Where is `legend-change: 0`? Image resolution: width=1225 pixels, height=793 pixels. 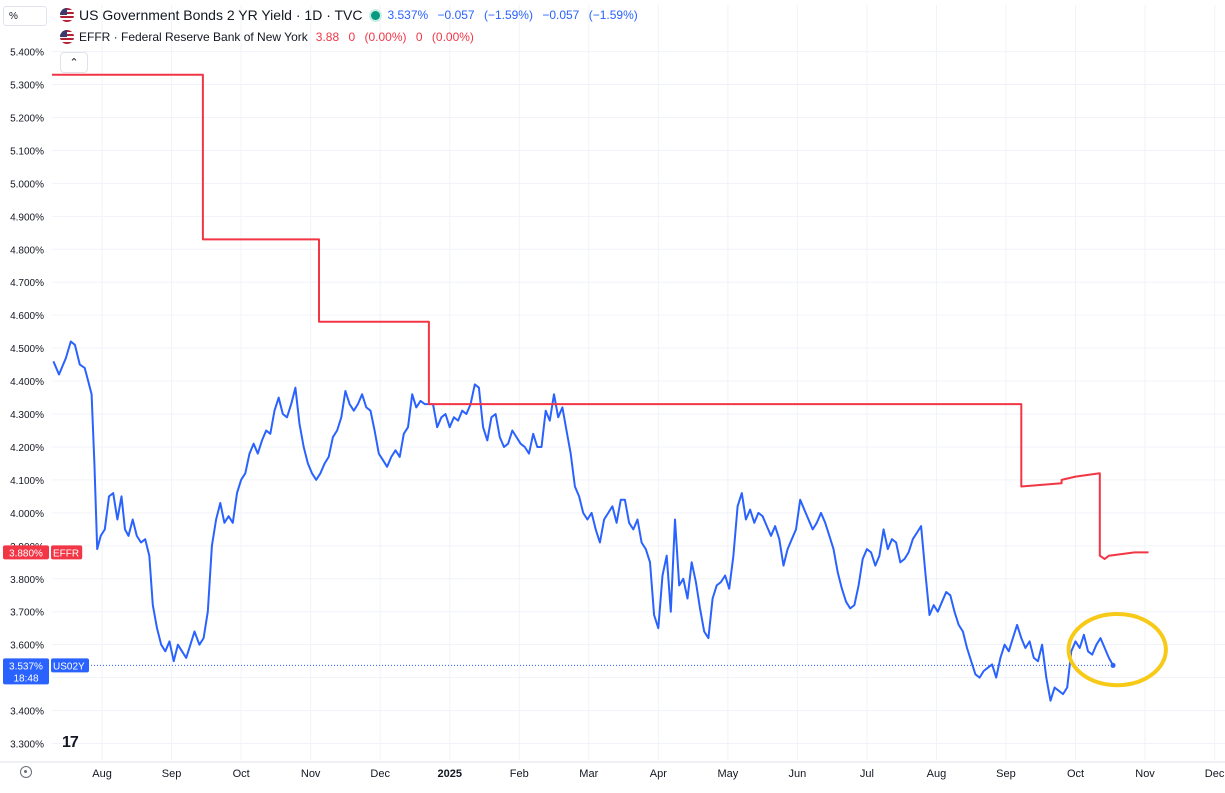
legend-change: 0 is located at coordinates (352, 37).